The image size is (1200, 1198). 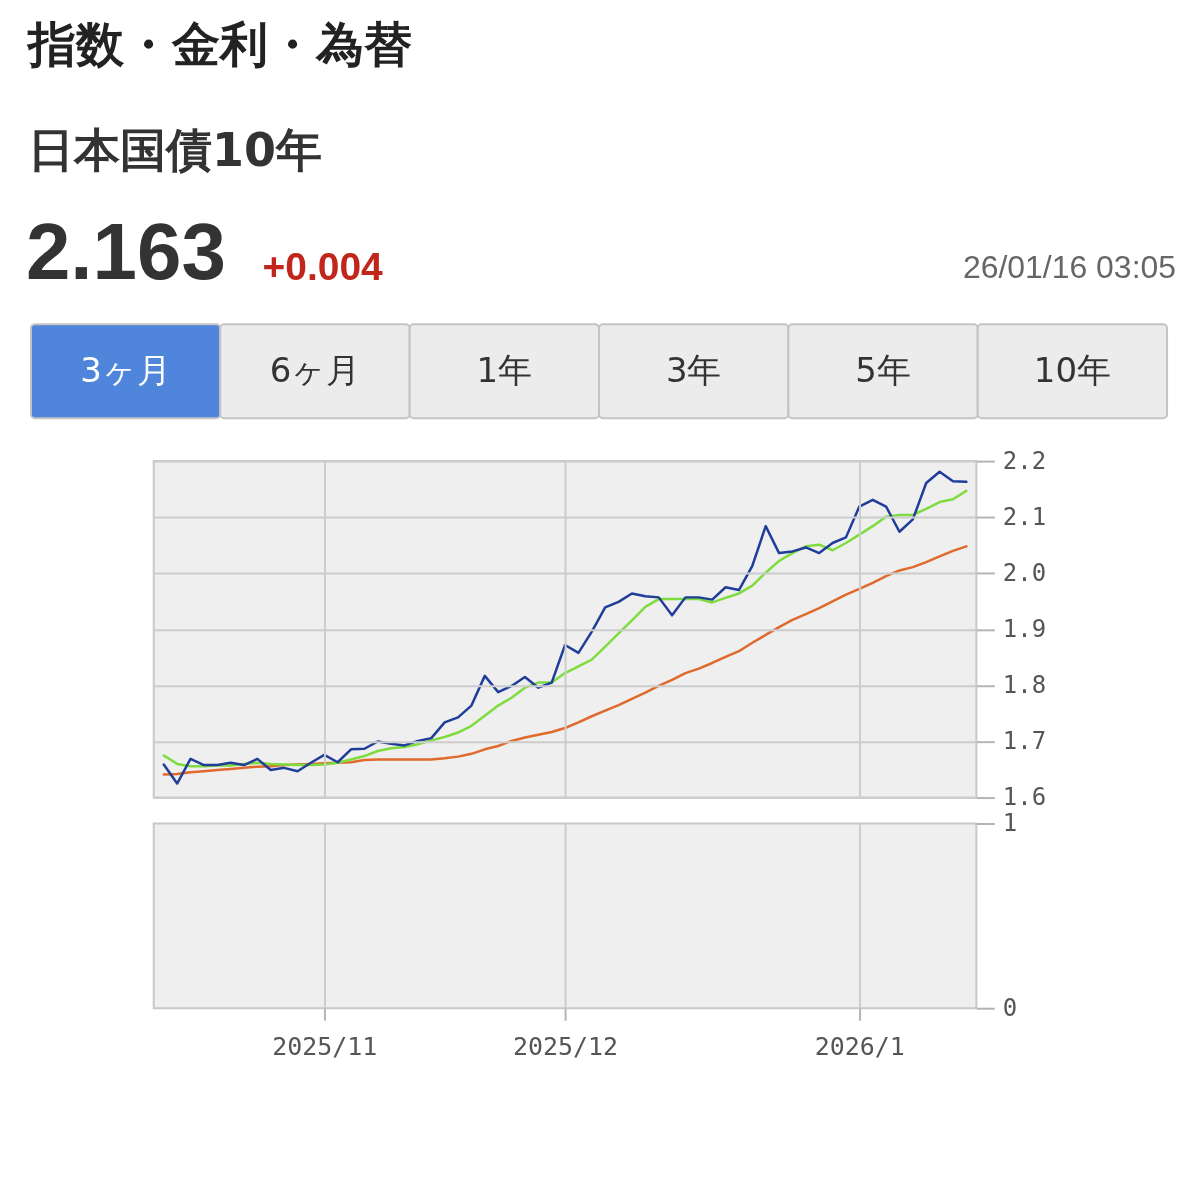 What do you see at coordinates (315, 370) in the screenshot?
I see `text: 6ヶ月` at bounding box center [315, 370].